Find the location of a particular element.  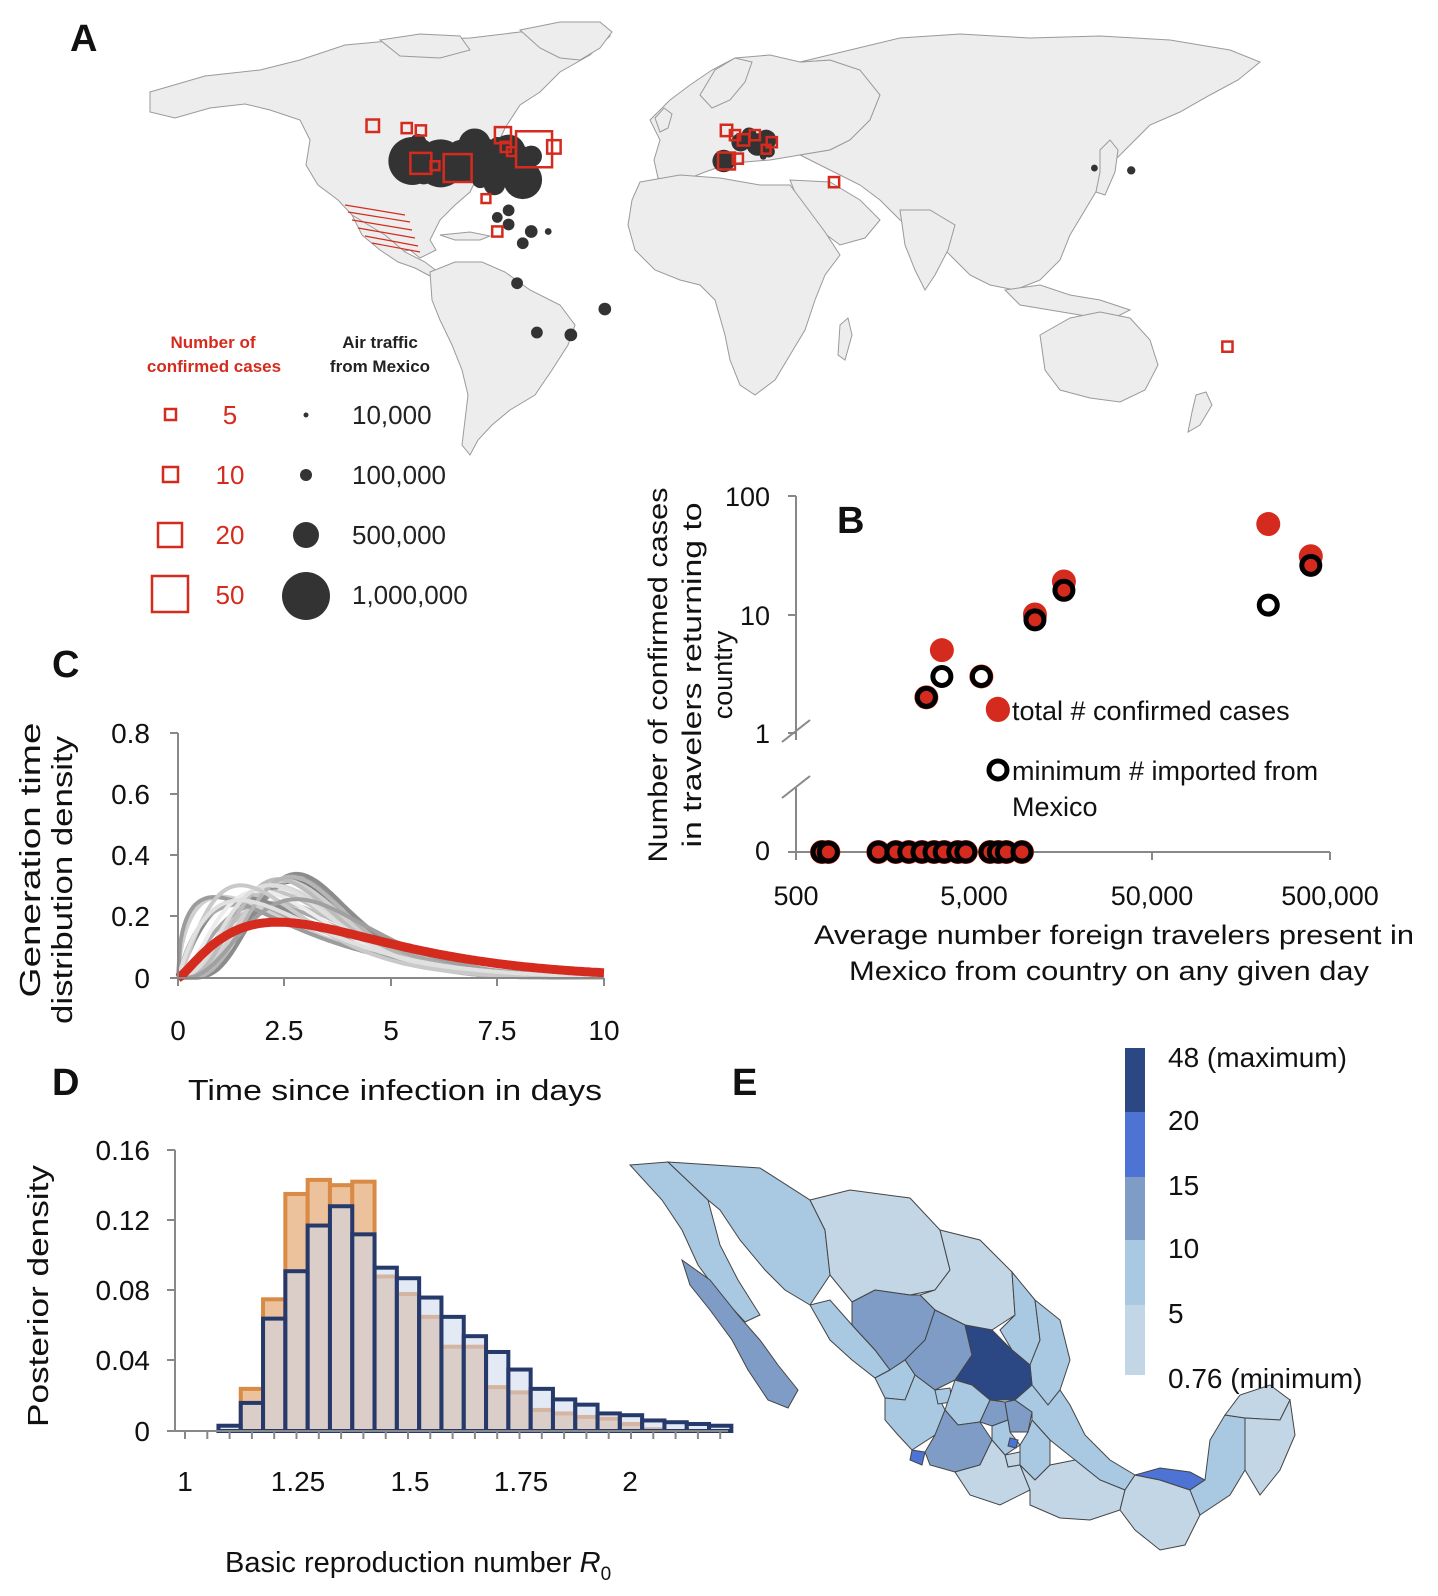

state-sonora is located at coordinates (748, 1233).